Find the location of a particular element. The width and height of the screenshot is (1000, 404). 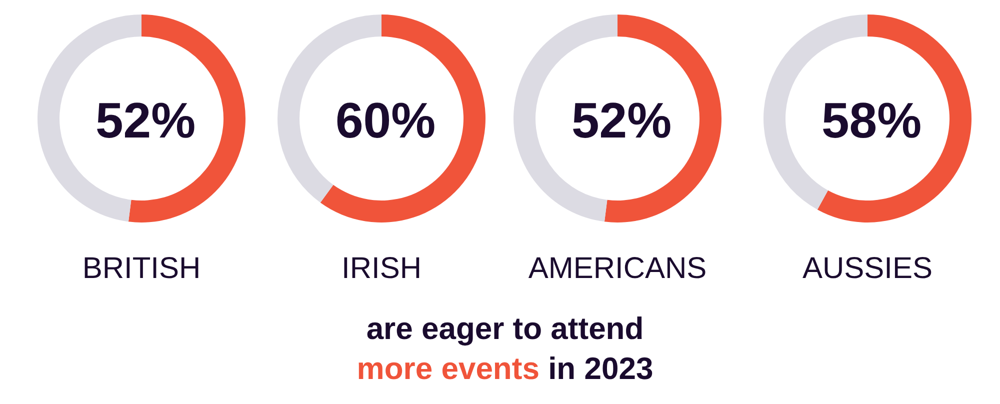

text: BRITISH is located at coordinates (141, 268).